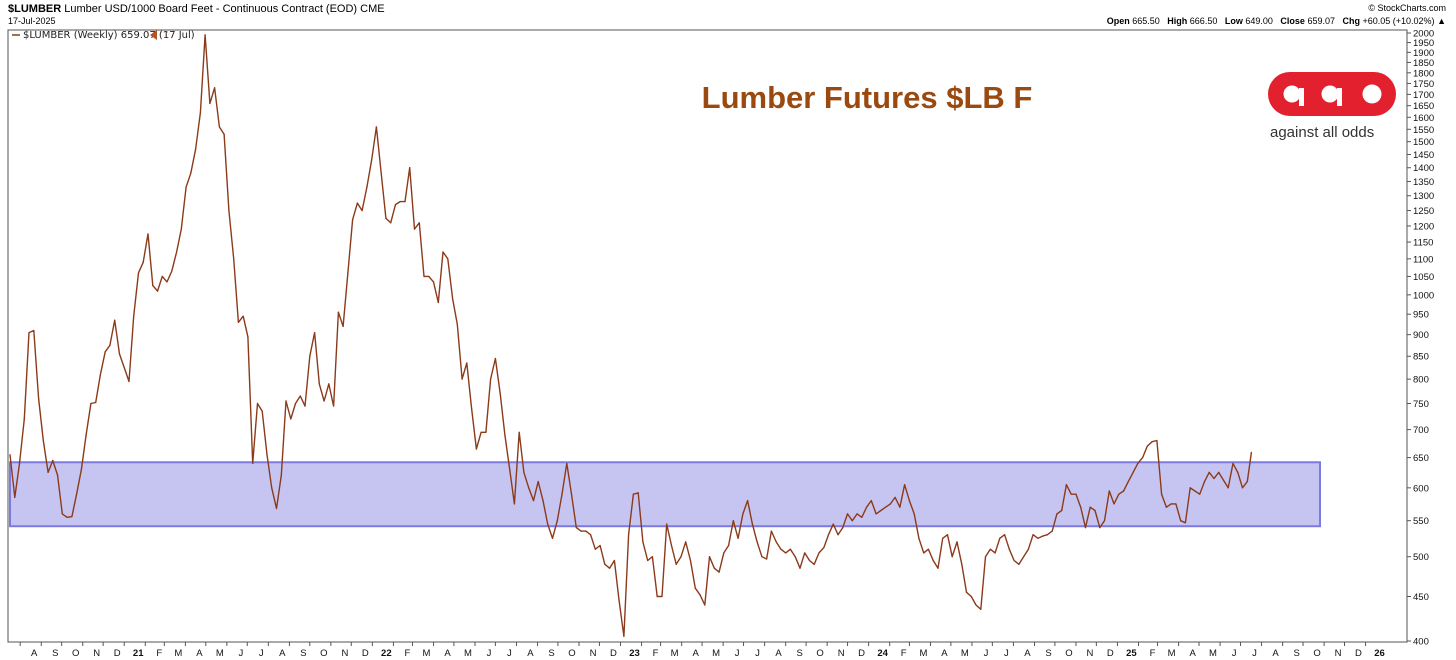  What do you see at coordinates (75, 653) in the screenshot?
I see `x-tick-label: O` at bounding box center [75, 653].